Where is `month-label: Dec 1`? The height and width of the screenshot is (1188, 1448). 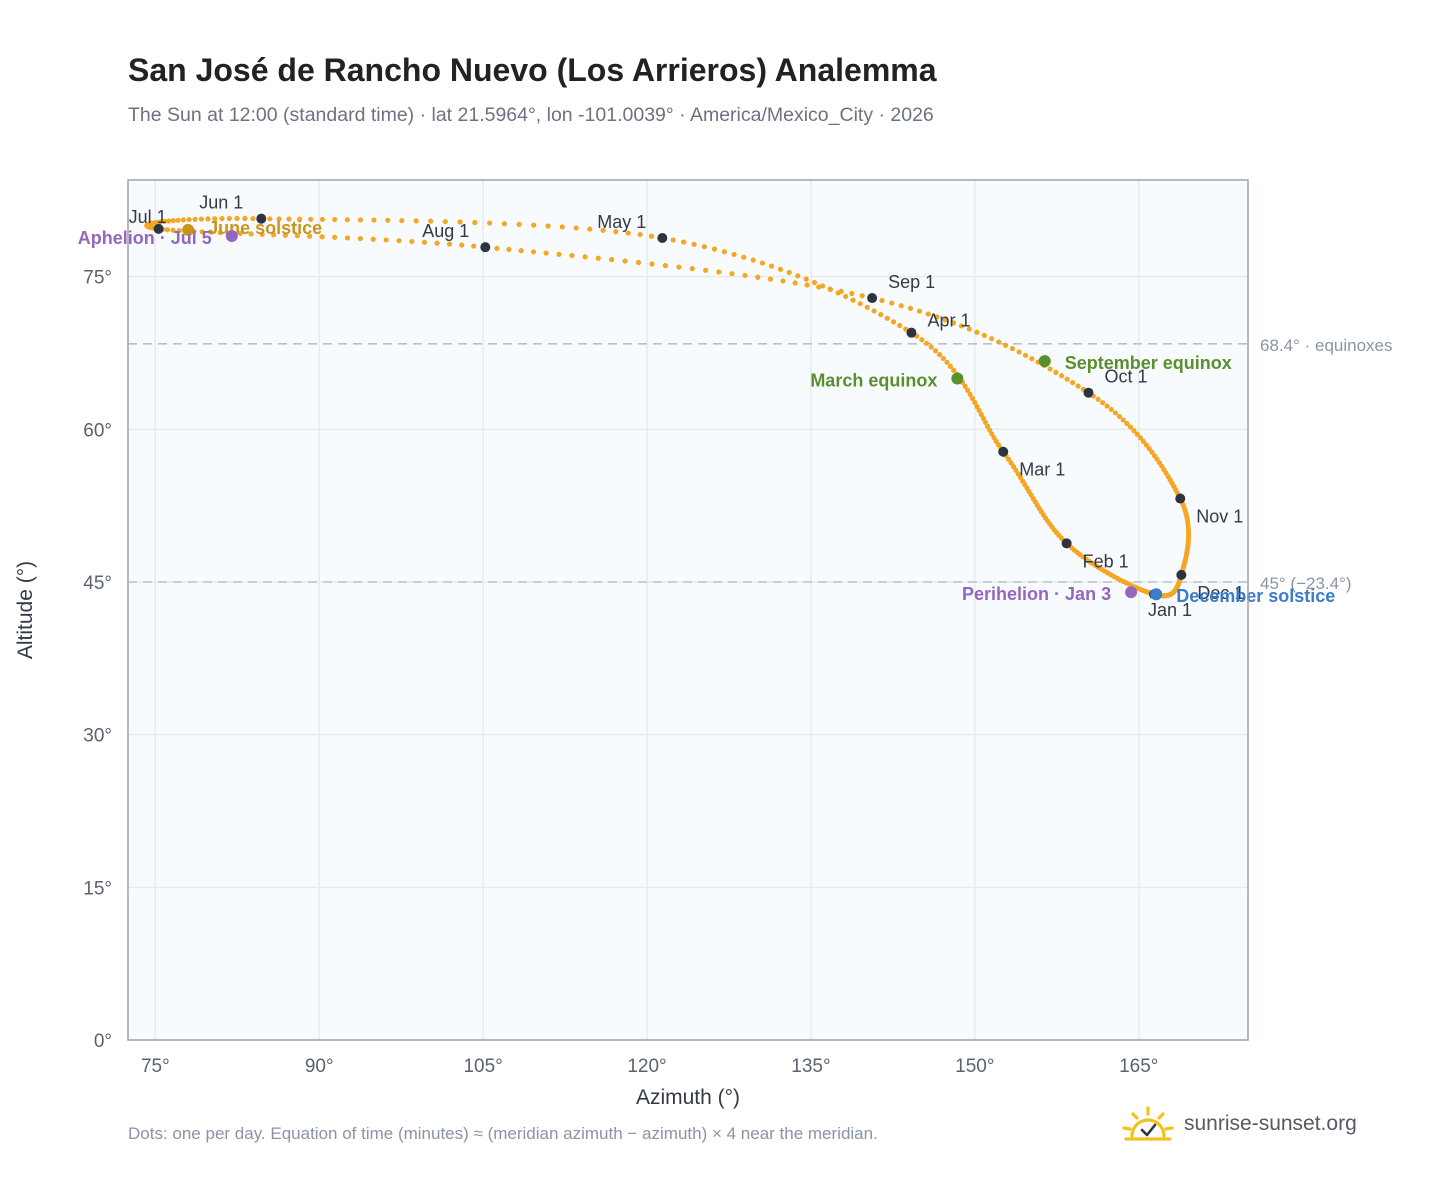 month-label: Dec 1 is located at coordinates (1220, 593).